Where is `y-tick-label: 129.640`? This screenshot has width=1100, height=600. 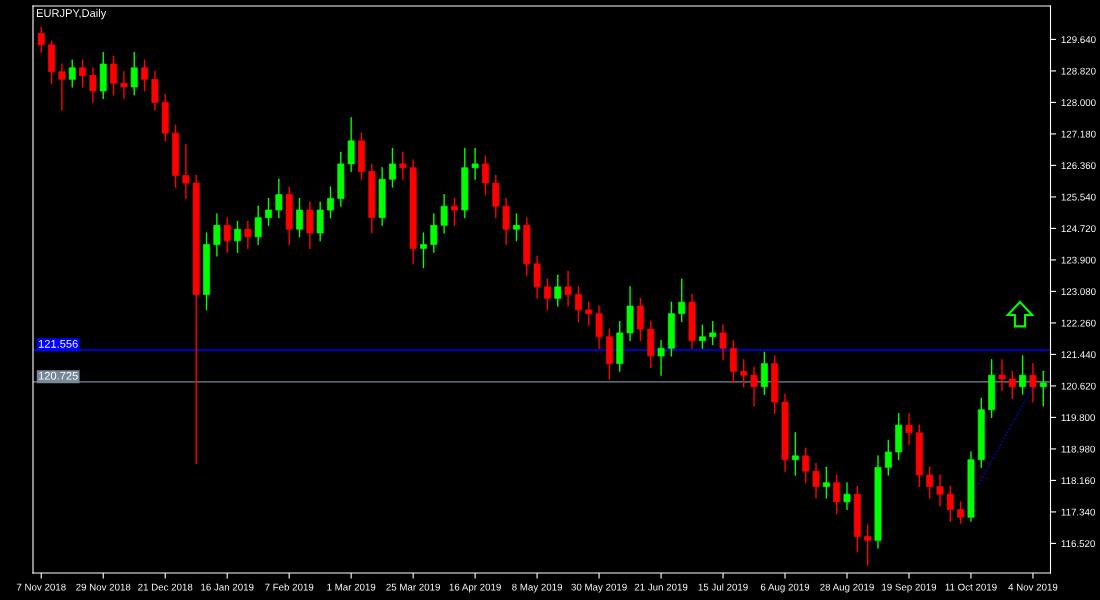 y-tick-label: 129.640 is located at coordinates (1078, 40).